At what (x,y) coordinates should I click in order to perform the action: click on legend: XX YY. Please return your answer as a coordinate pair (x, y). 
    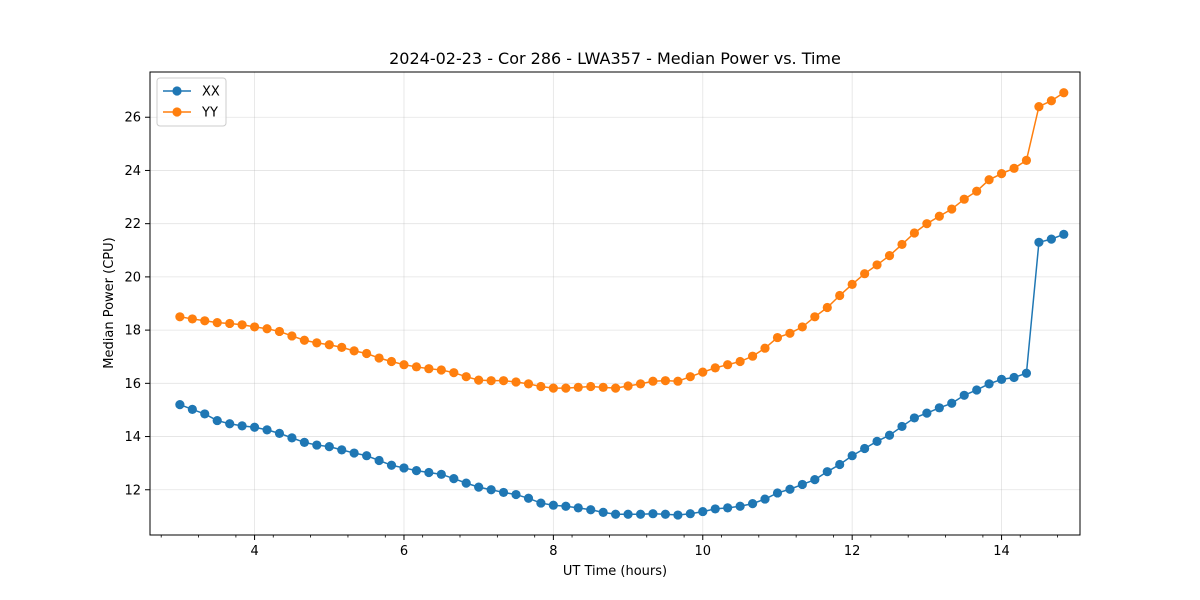
    Looking at the image, I should click on (191, 102).